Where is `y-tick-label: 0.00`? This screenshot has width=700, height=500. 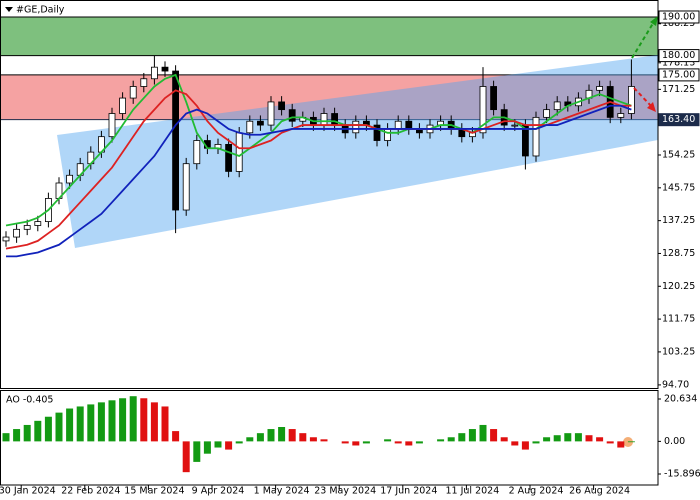 y-tick-label: 0.00 is located at coordinates (674, 441).